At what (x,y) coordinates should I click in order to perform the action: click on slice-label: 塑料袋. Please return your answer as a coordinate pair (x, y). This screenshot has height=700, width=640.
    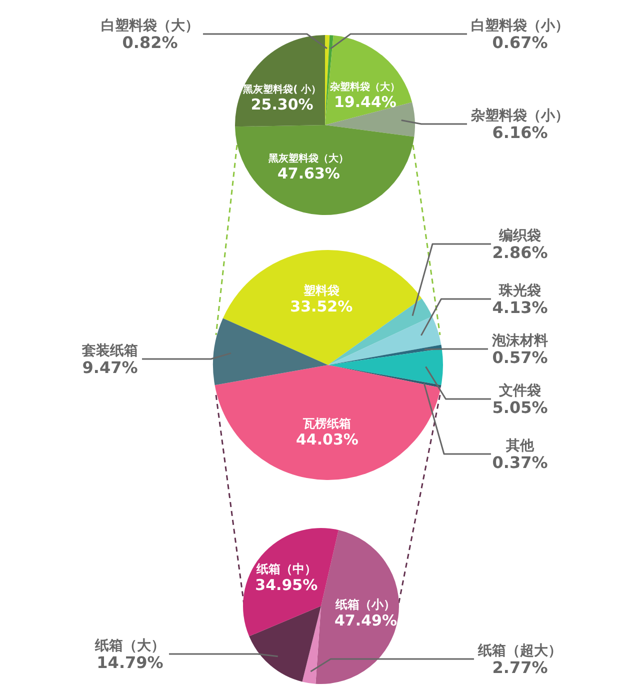
    Looking at the image, I should click on (321, 291).